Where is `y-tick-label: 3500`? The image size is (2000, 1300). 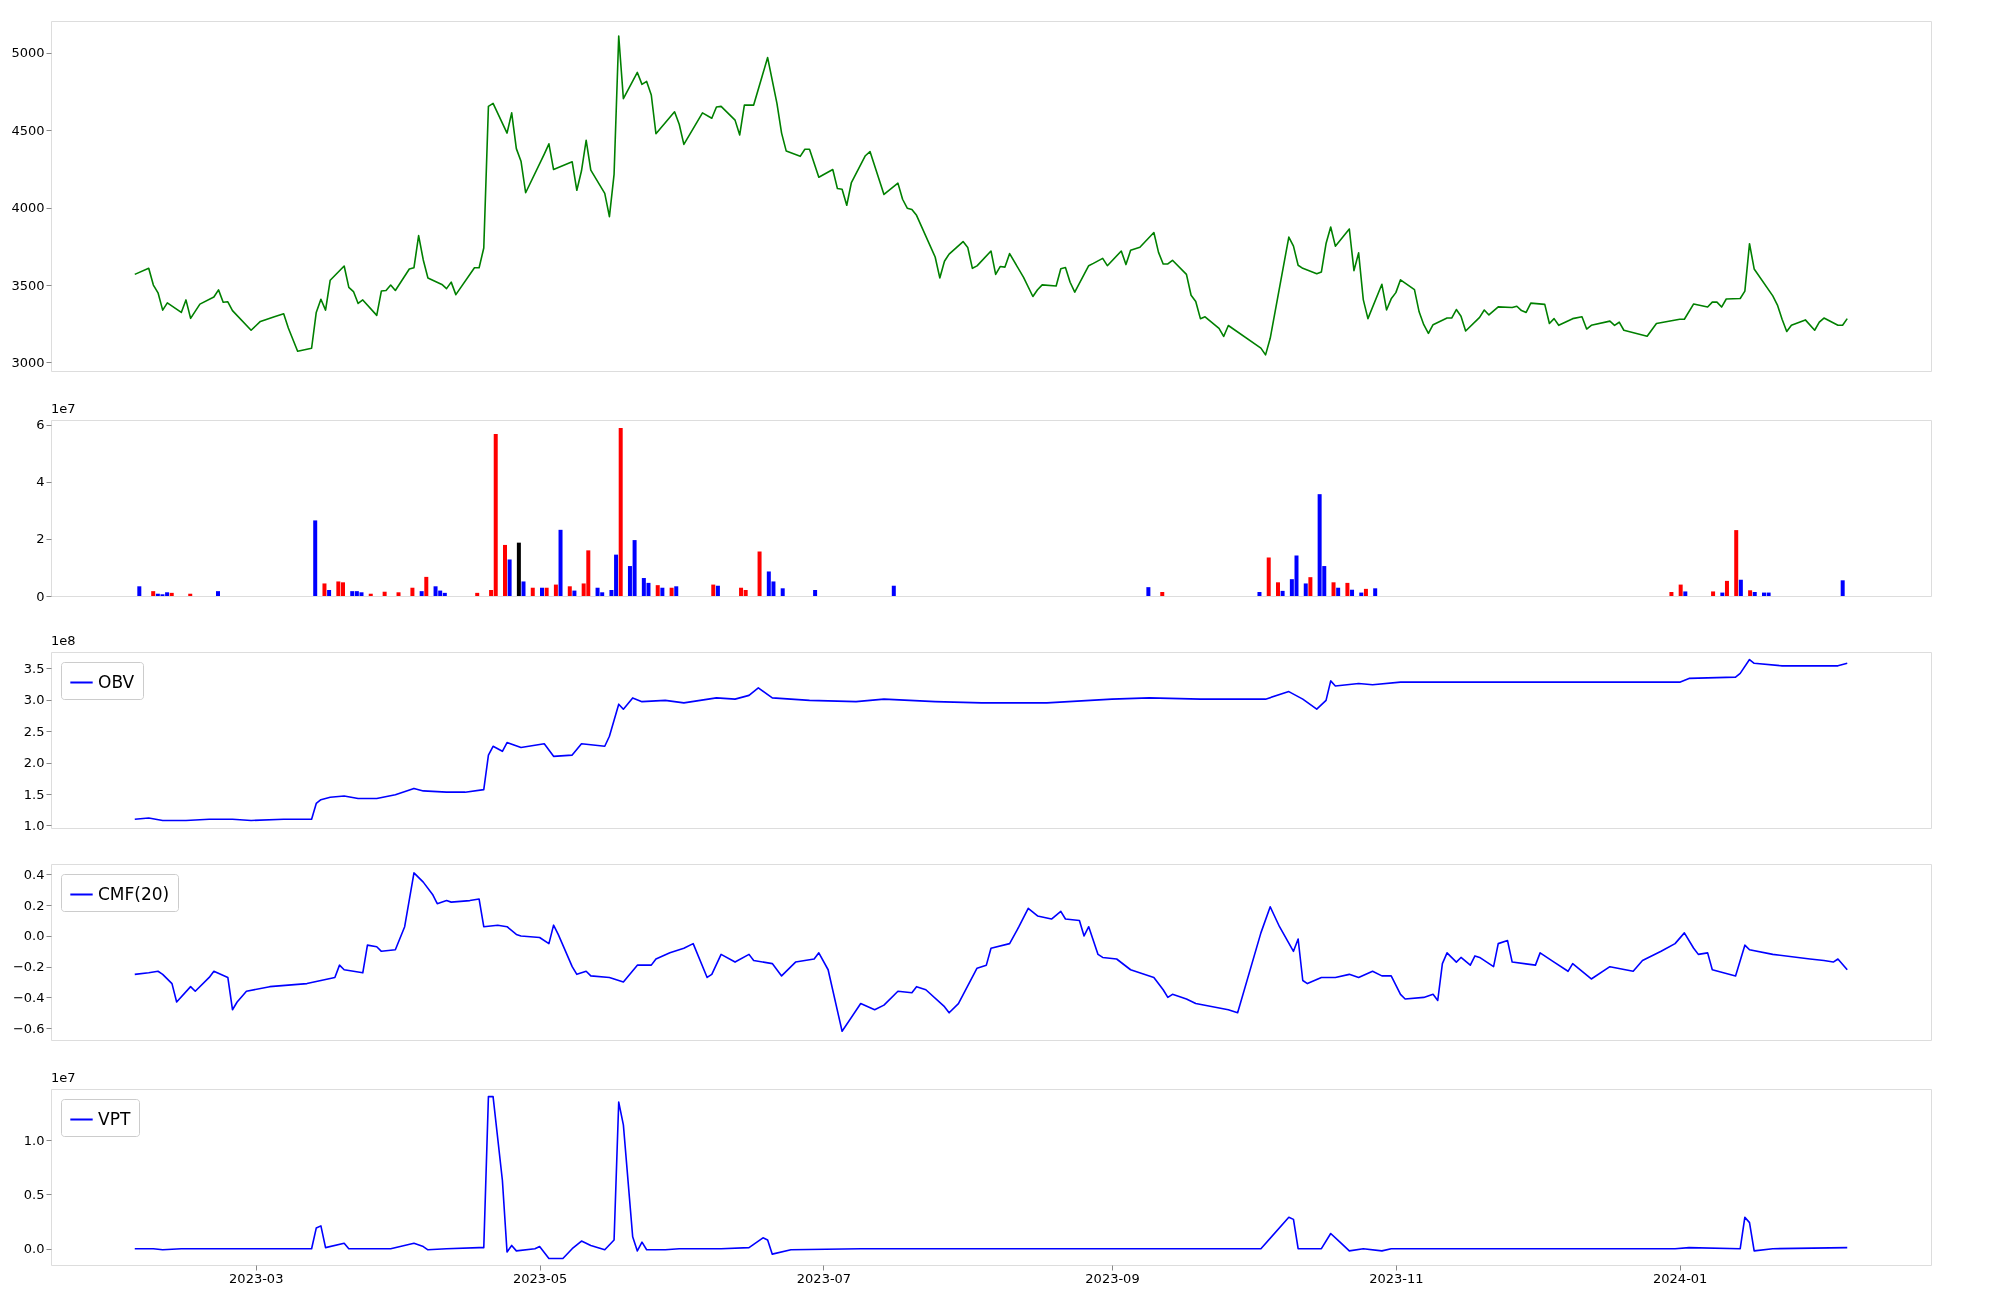
y-tick-label: 3500 is located at coordinates (28, 285).